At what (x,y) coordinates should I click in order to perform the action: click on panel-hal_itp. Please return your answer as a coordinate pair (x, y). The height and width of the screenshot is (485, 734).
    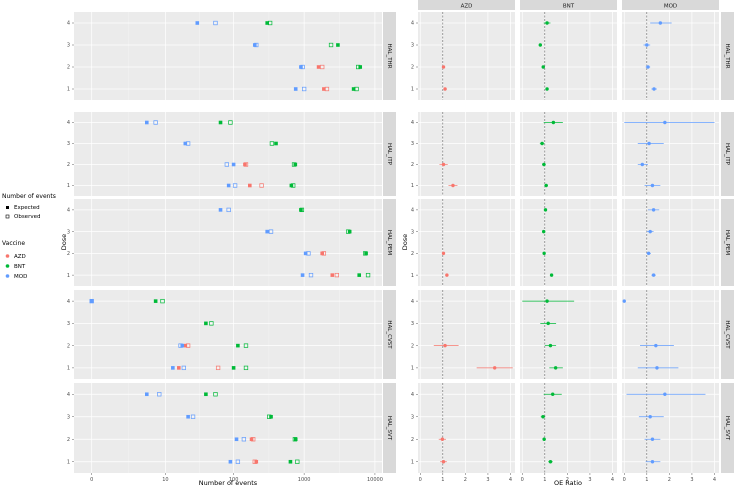
    Looking at the image, I should click on (228, 154).